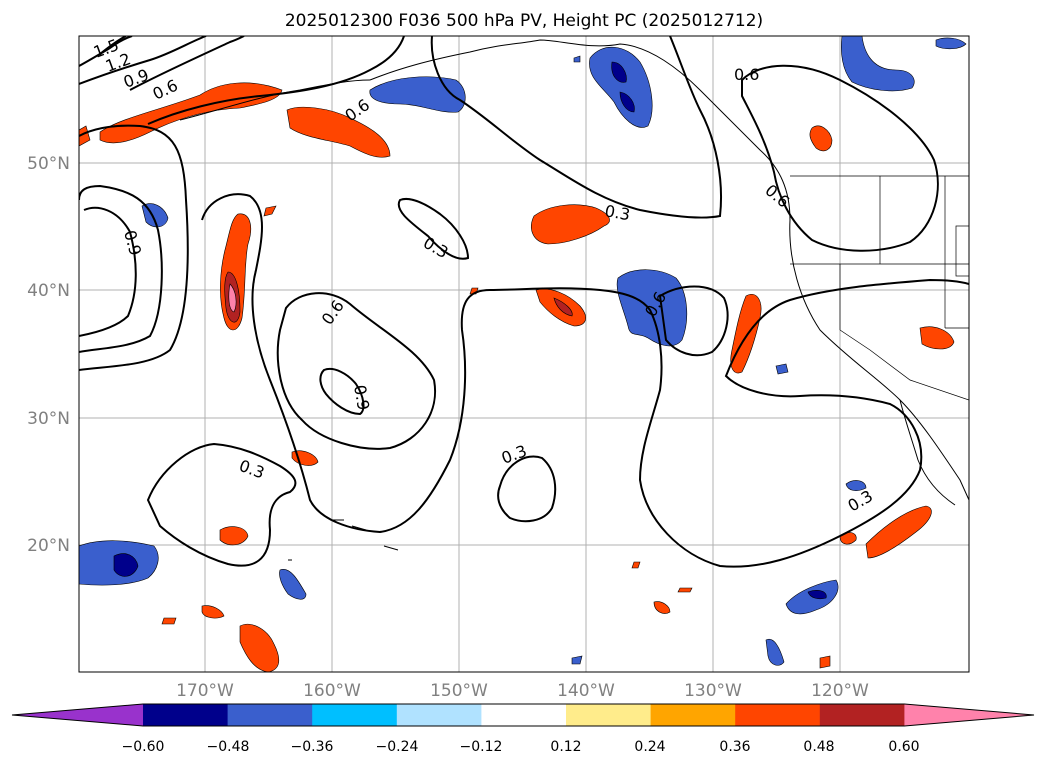  Describe the element at coordinates (879, 288) in the screenshot. I see `state-borders` at that location.